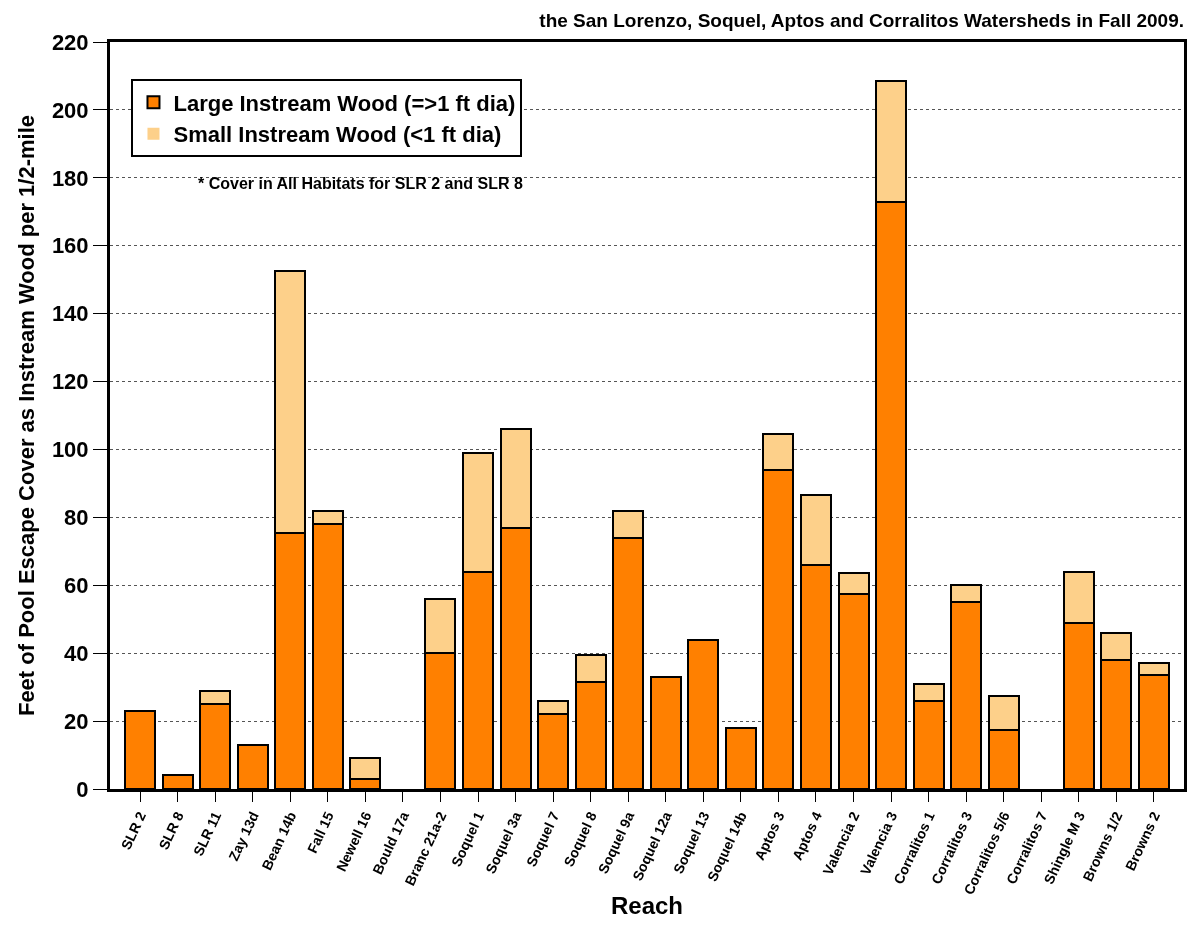 This screenshot has height=939, width=1196. What do you see at coordinates (133, 830) in the screenshot?
I see `x-tick-label: SLR 2` at bounding box center [133, 830].